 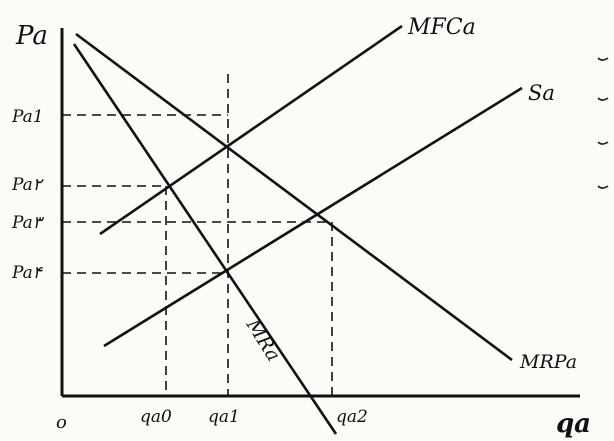 What do you see at coordinates (31, 36) in the screenshot?
I see `y-axis-label: Pa` at bounding box center [31, 36].